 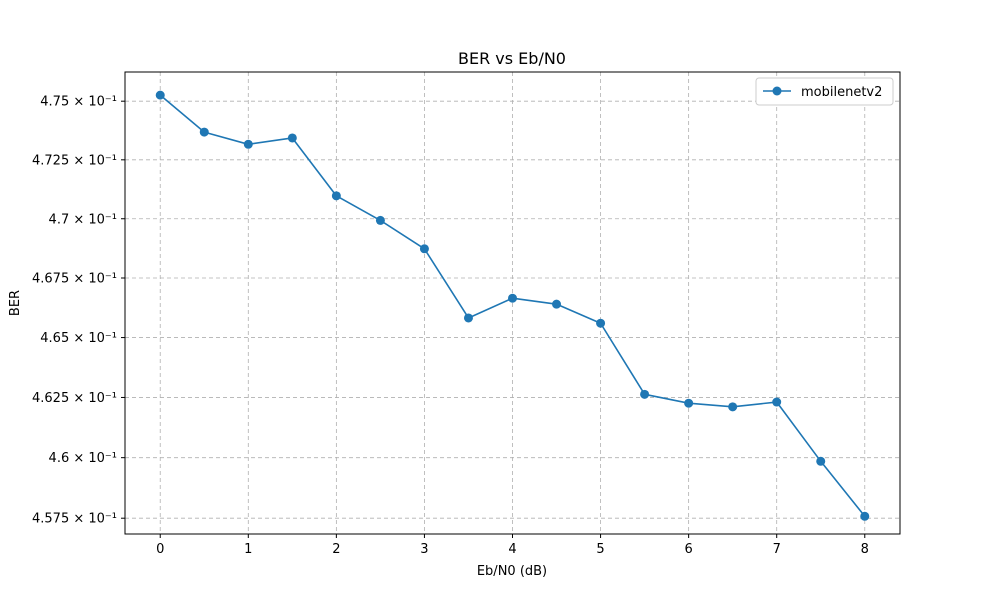 I want to click on chart-title: BER vs Eb/N0, so click(x=512, y=58).